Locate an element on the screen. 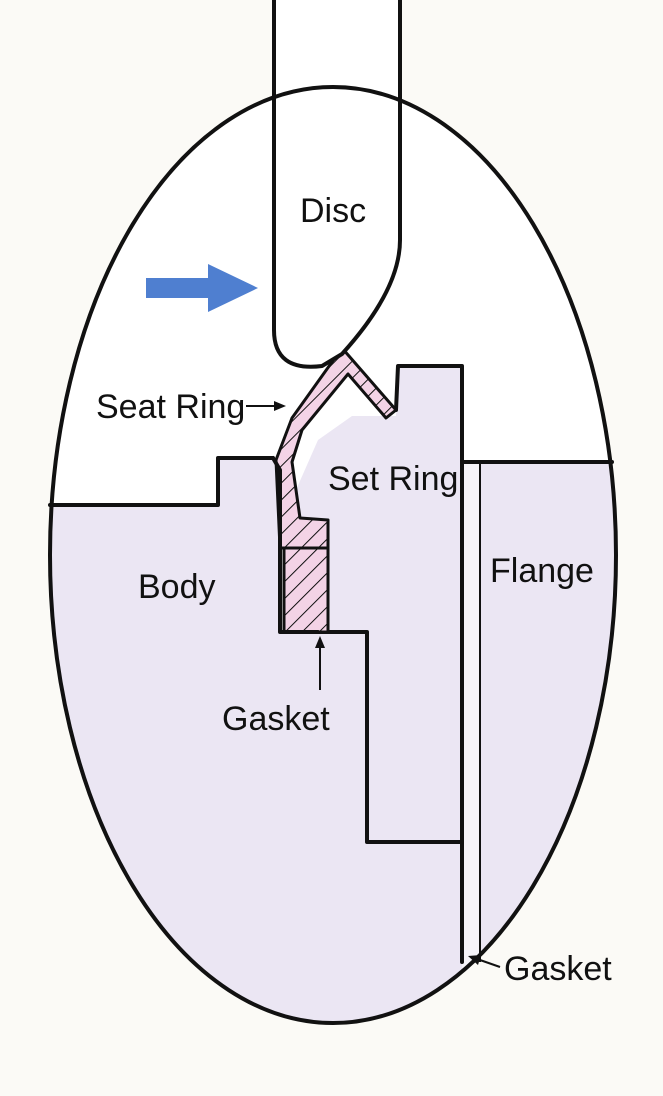  body-outline is located at coordinates (161, 481).